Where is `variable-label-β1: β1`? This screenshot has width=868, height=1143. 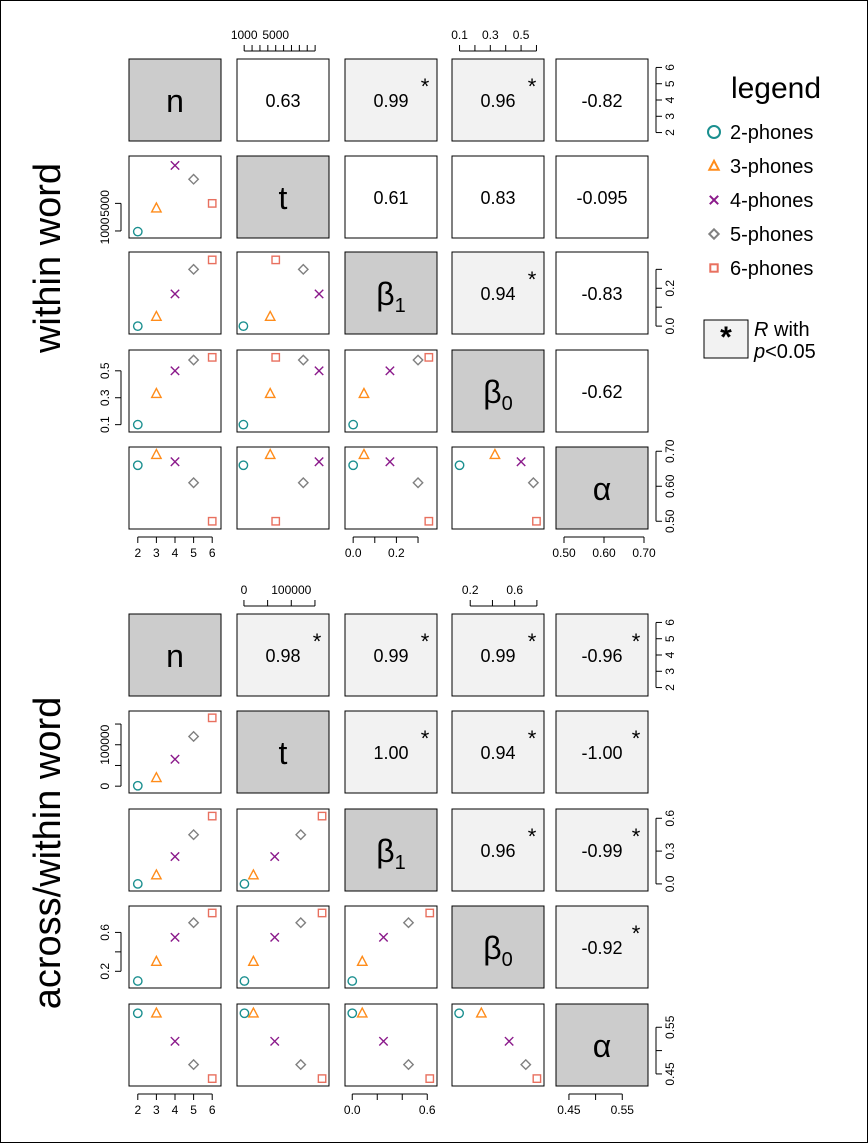 variable-label-β1: β1 is located at coordinates (391, 296).